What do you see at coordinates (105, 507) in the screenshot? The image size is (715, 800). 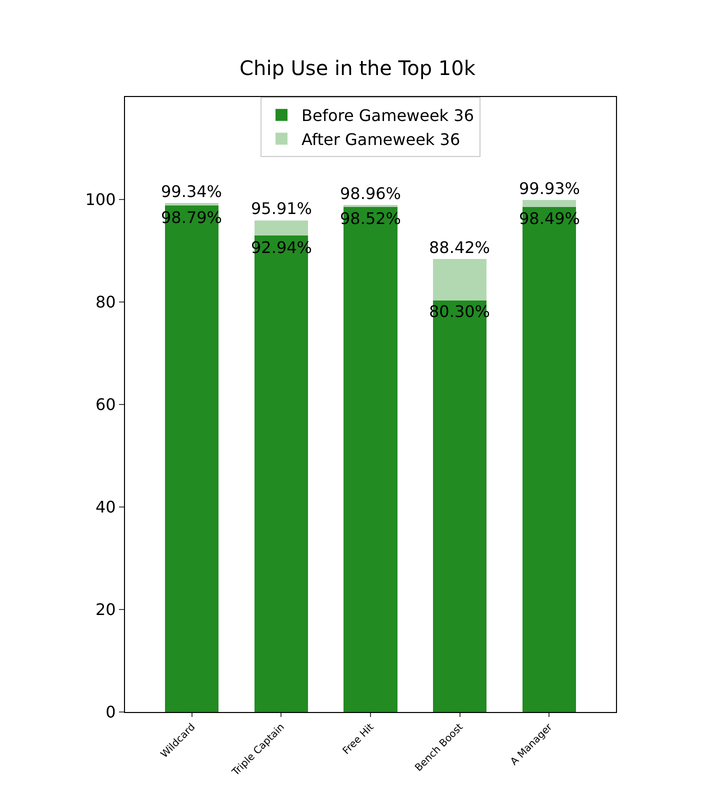 I see `y-tick-label: 40` at bounding box center [105, 507].